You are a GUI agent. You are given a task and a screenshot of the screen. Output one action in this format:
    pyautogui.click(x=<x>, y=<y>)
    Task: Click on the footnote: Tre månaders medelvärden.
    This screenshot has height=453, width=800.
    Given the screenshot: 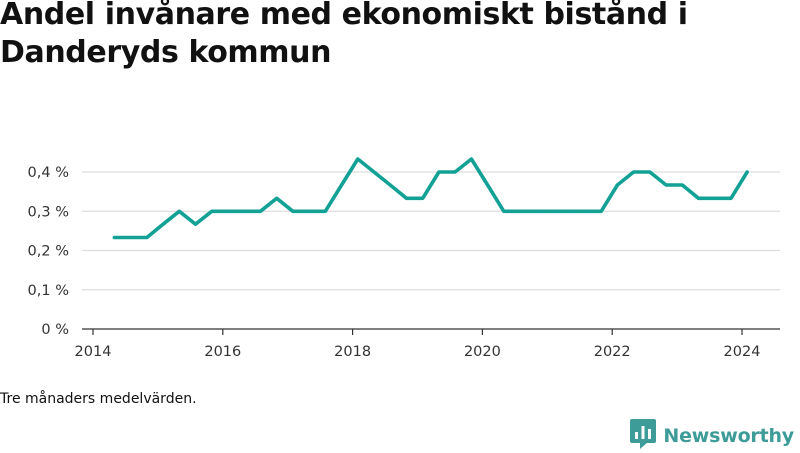 What is the action you would take?
    pyautogui.click(x=98, y=399)
    